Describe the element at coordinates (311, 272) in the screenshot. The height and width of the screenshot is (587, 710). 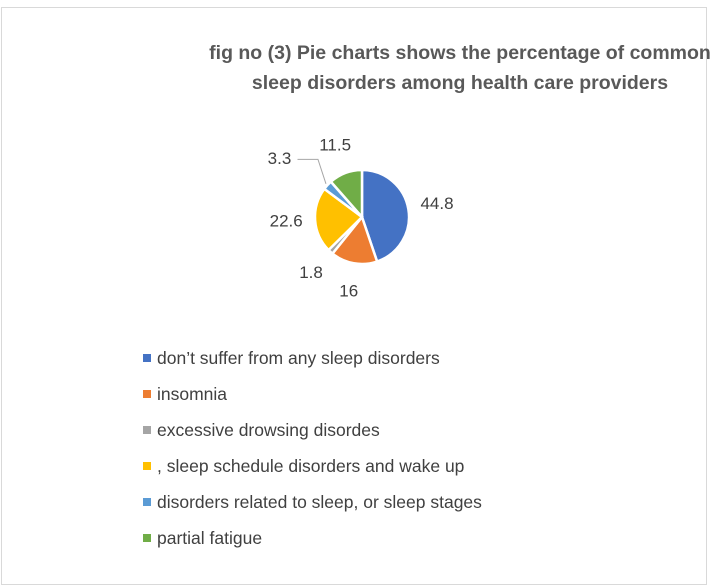
I see `data-label: 1.8` at that location.